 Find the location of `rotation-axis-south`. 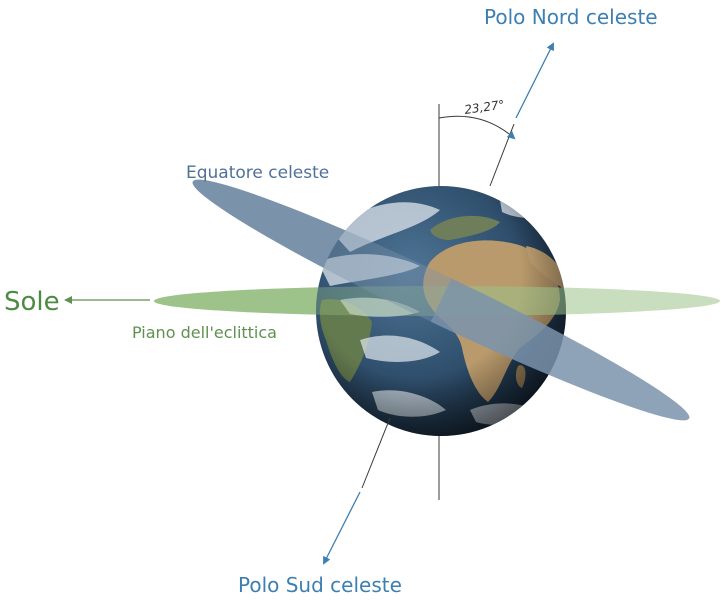

rotation-axis-south is located at coordinates (376, 453).